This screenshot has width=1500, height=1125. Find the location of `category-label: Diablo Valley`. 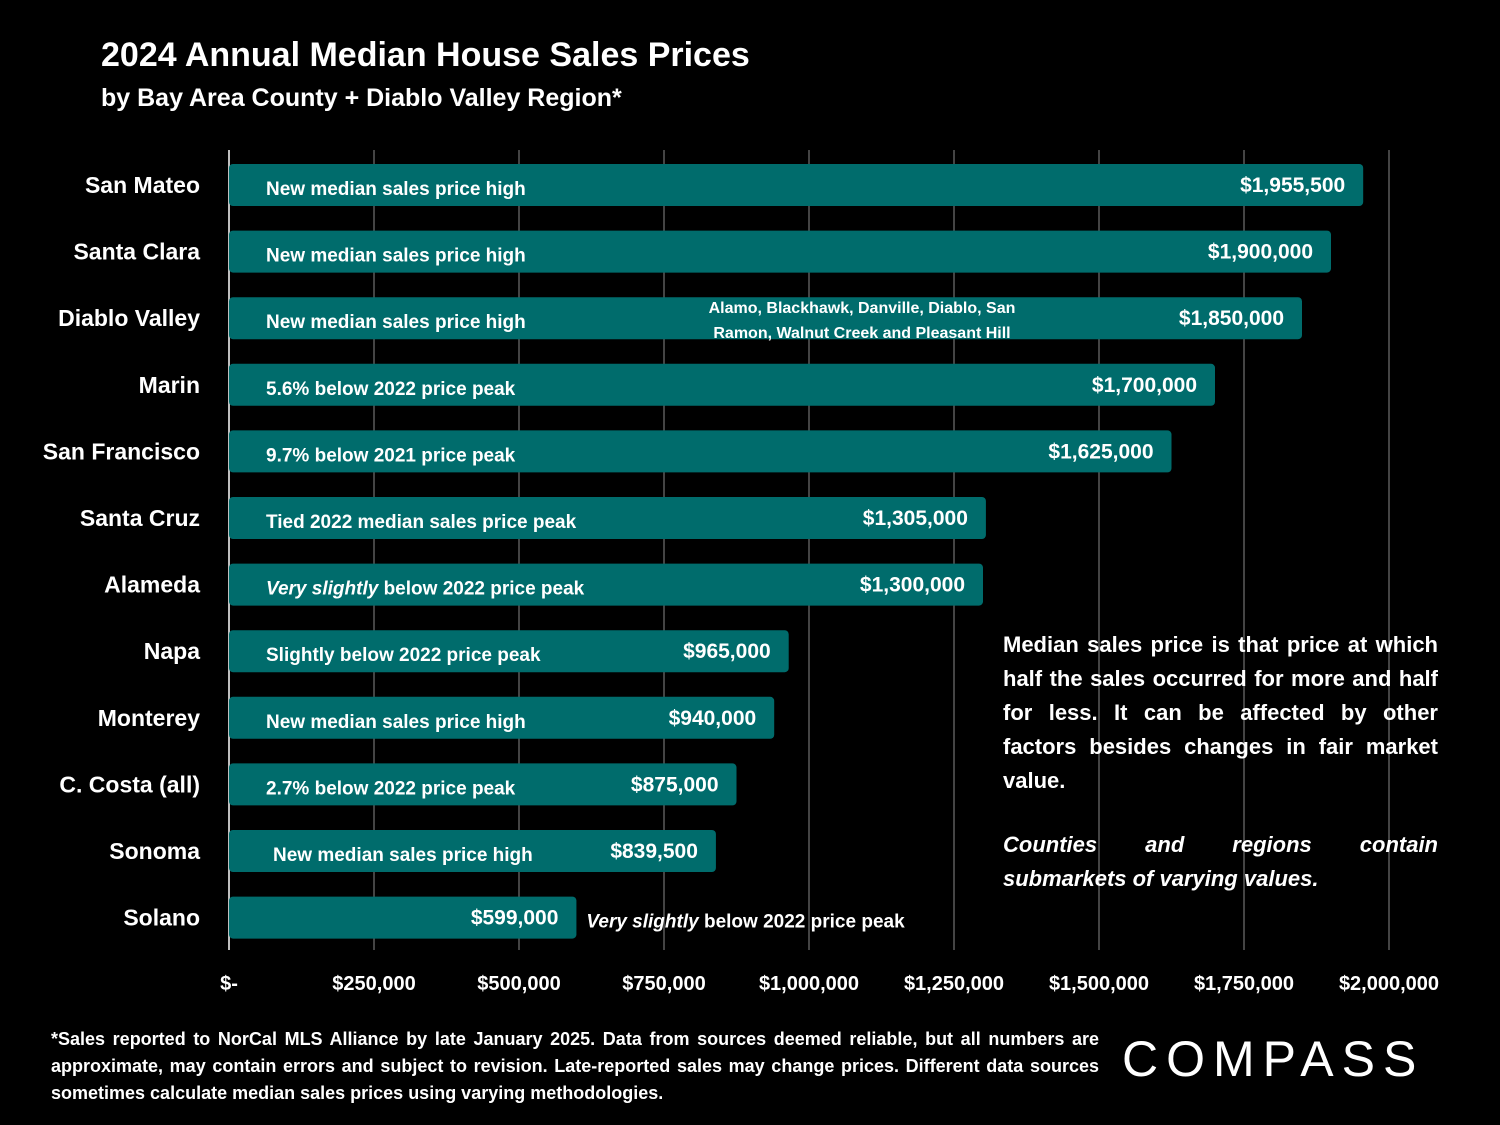

category-label: Diablo Valley is located at coordinates (129, 318).